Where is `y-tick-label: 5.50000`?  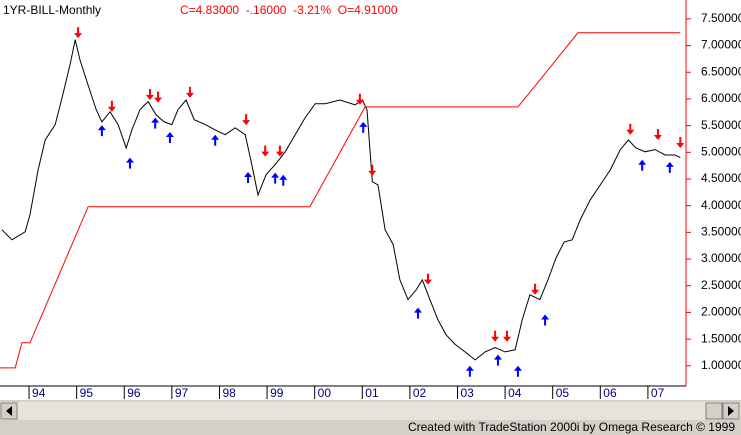
y-tick-label: 5.50000 is located at coordinates (721, 125).